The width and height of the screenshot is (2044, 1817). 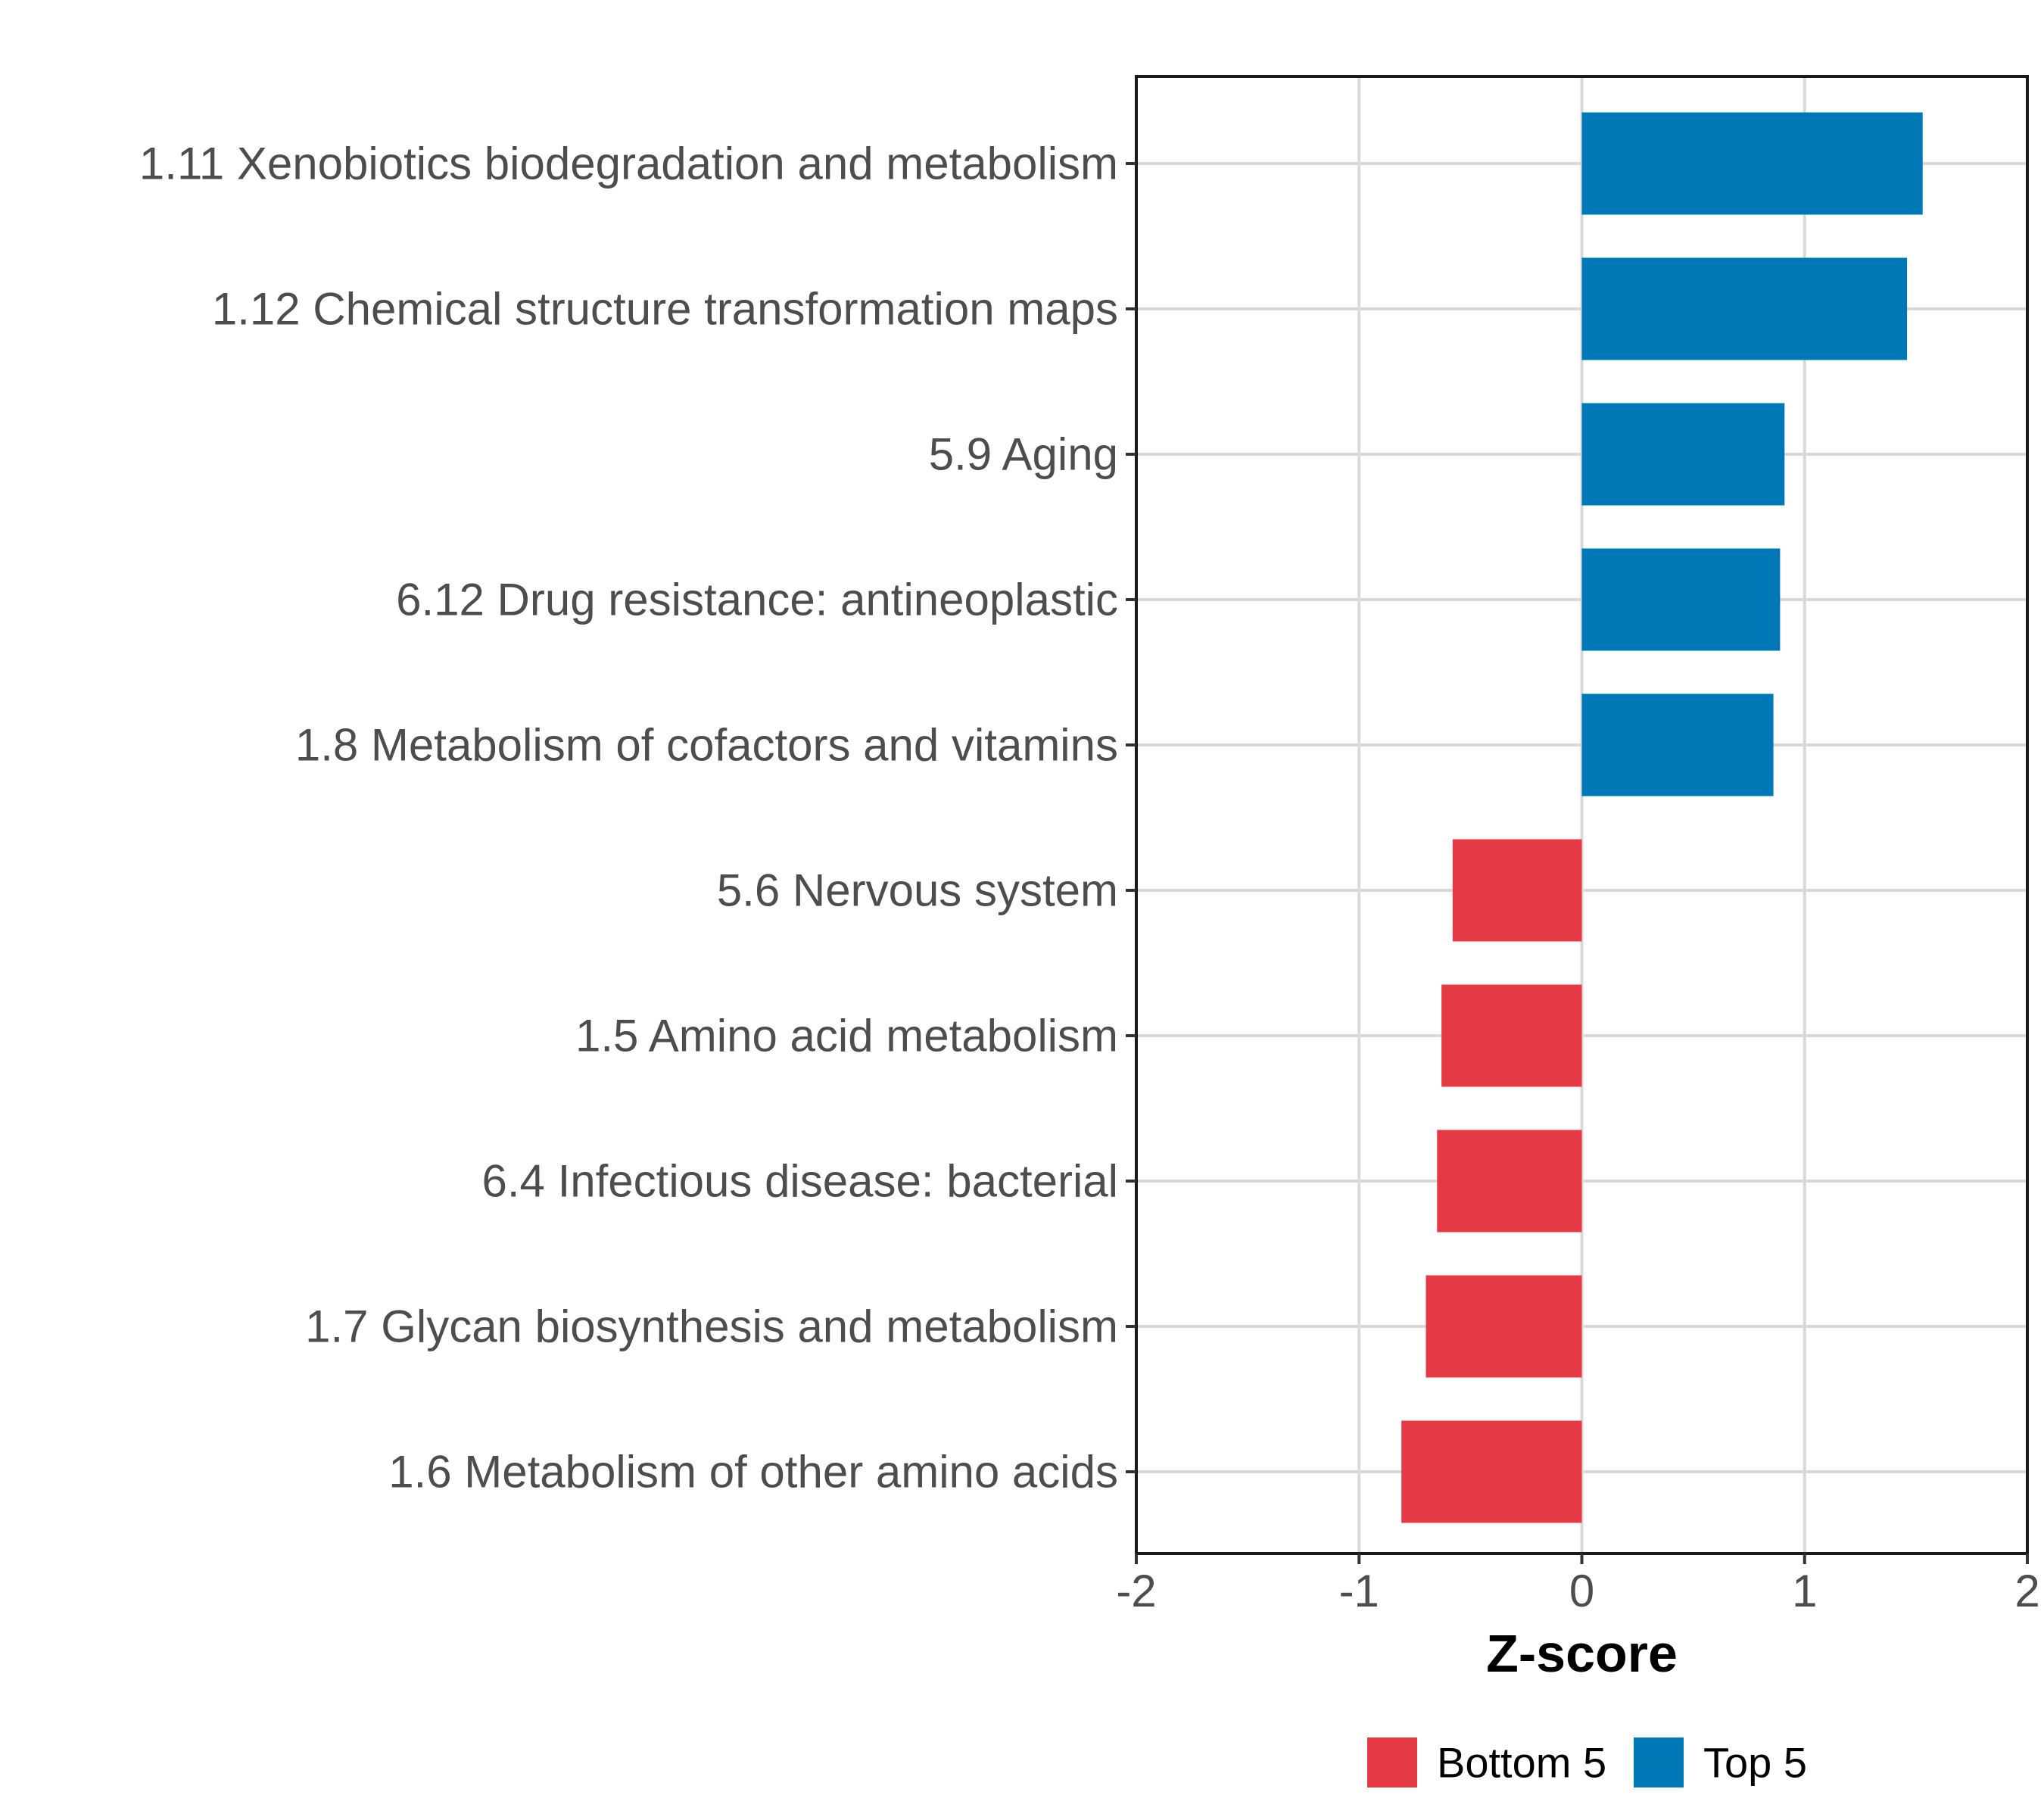 I want to click on x-tick-label: 2, so click(x=2026, y=1591).